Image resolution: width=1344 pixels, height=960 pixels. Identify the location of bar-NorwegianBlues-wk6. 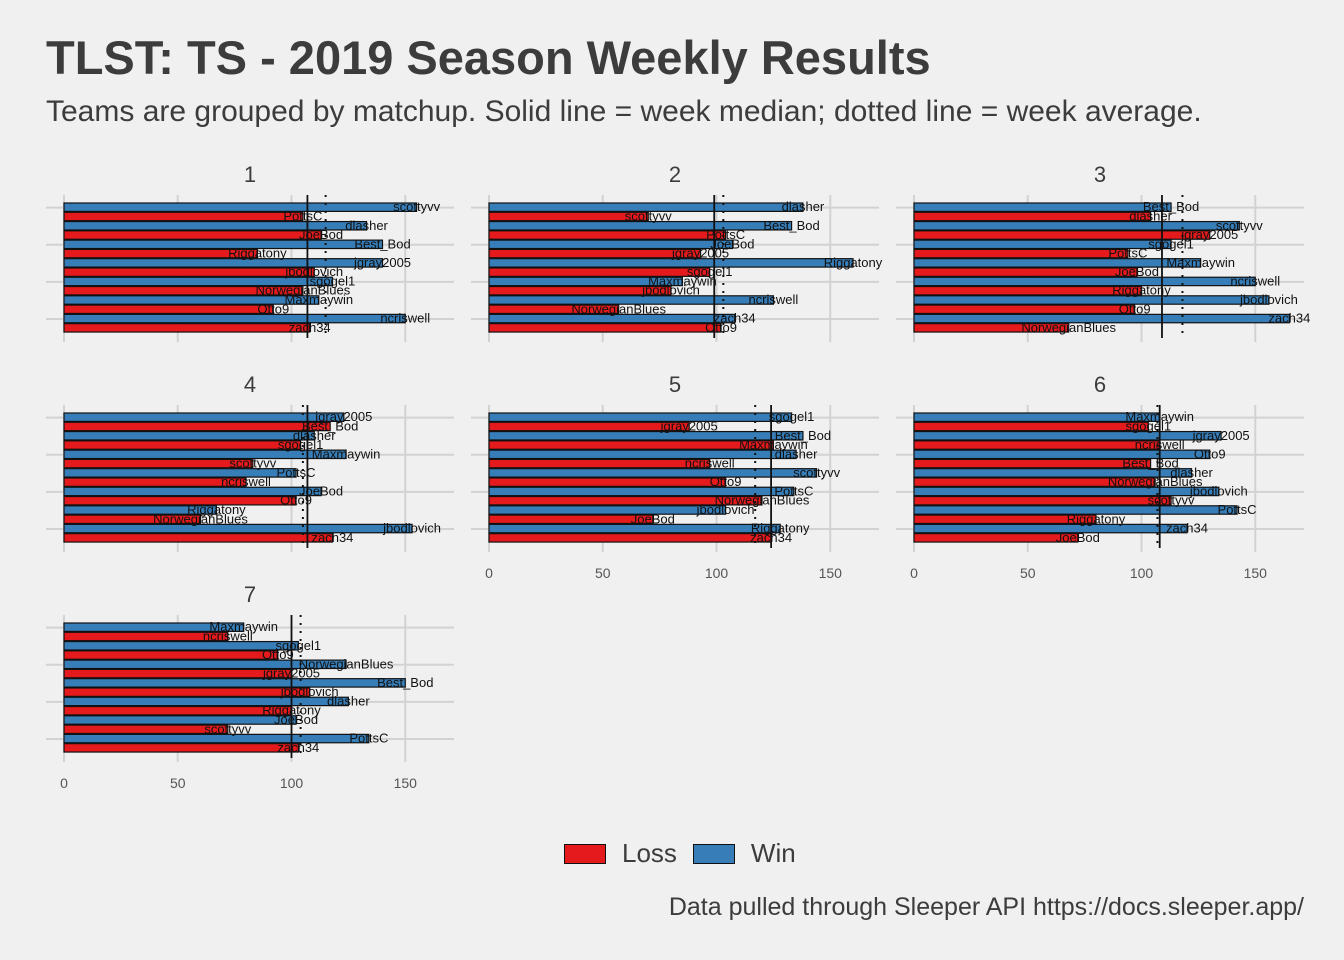
(1034, 482).